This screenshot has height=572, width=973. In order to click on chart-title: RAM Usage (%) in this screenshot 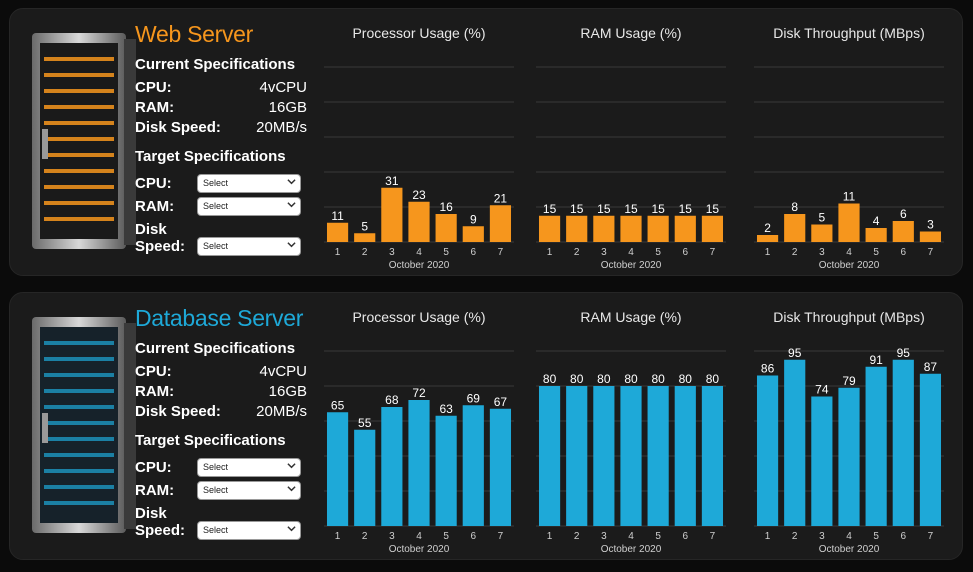, I will do `click(631, 33)`.